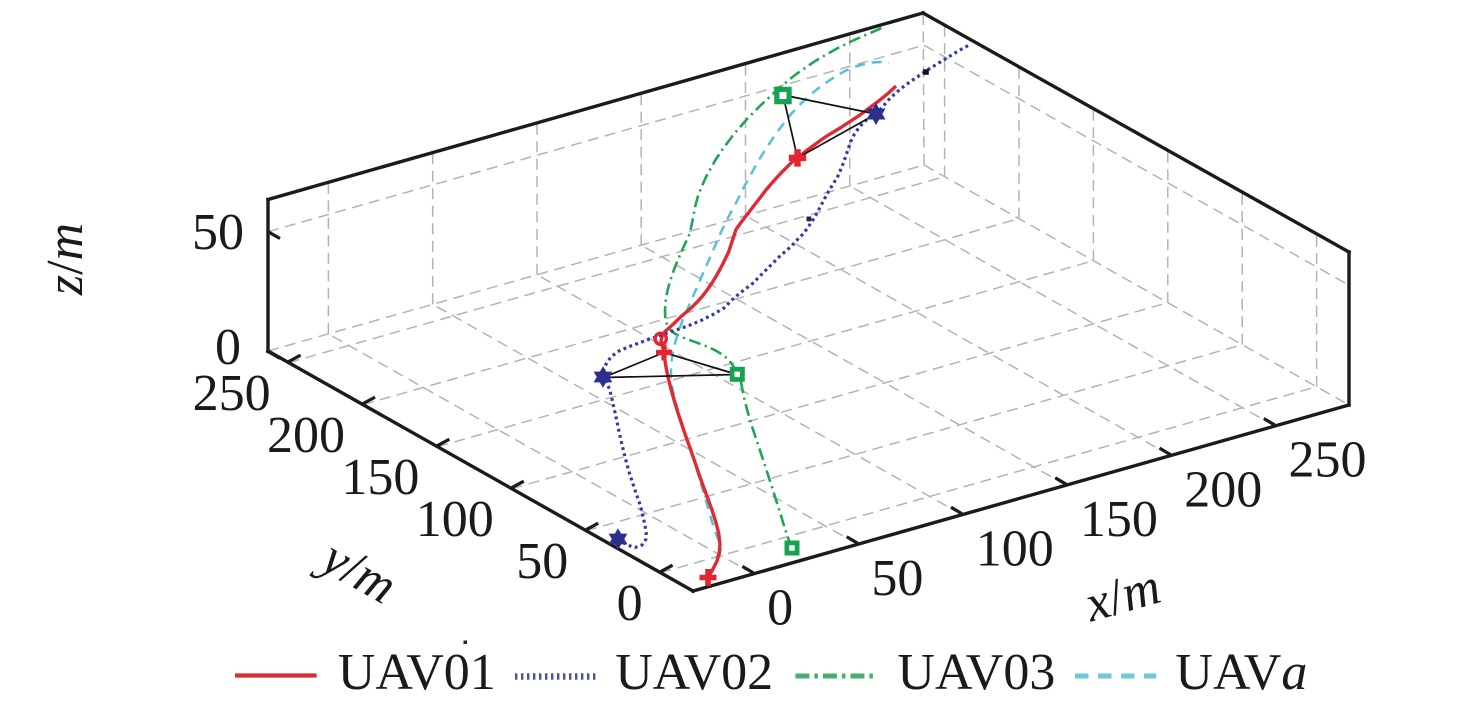 This screenshot has width=1476, height=719. What do you see at coordinates (1241, 672) in the screenshot?
I see `svg-text: UAVa` at bounding box center [1241, 672].